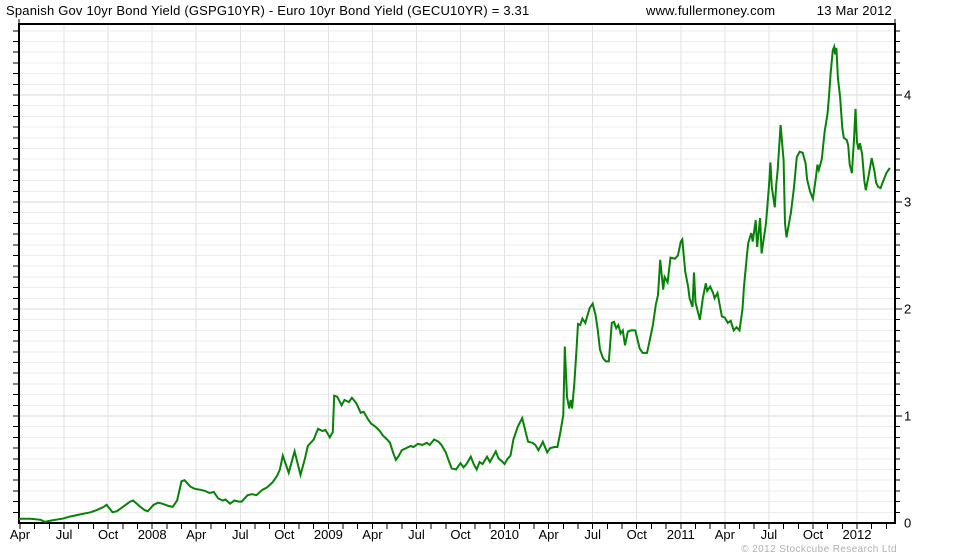 The height and width of the screenshot is (560, 980). What do you see at coordinates (907, 202) in the screenshot?
I see `y-axis-label: 3` at bounding box center [907, 202].